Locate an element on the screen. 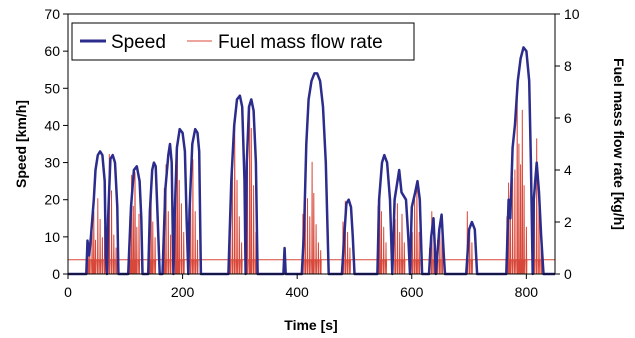 This screenshot has height=338, width=635. x-tick-label: 200 is located at coordinates (183, 292).